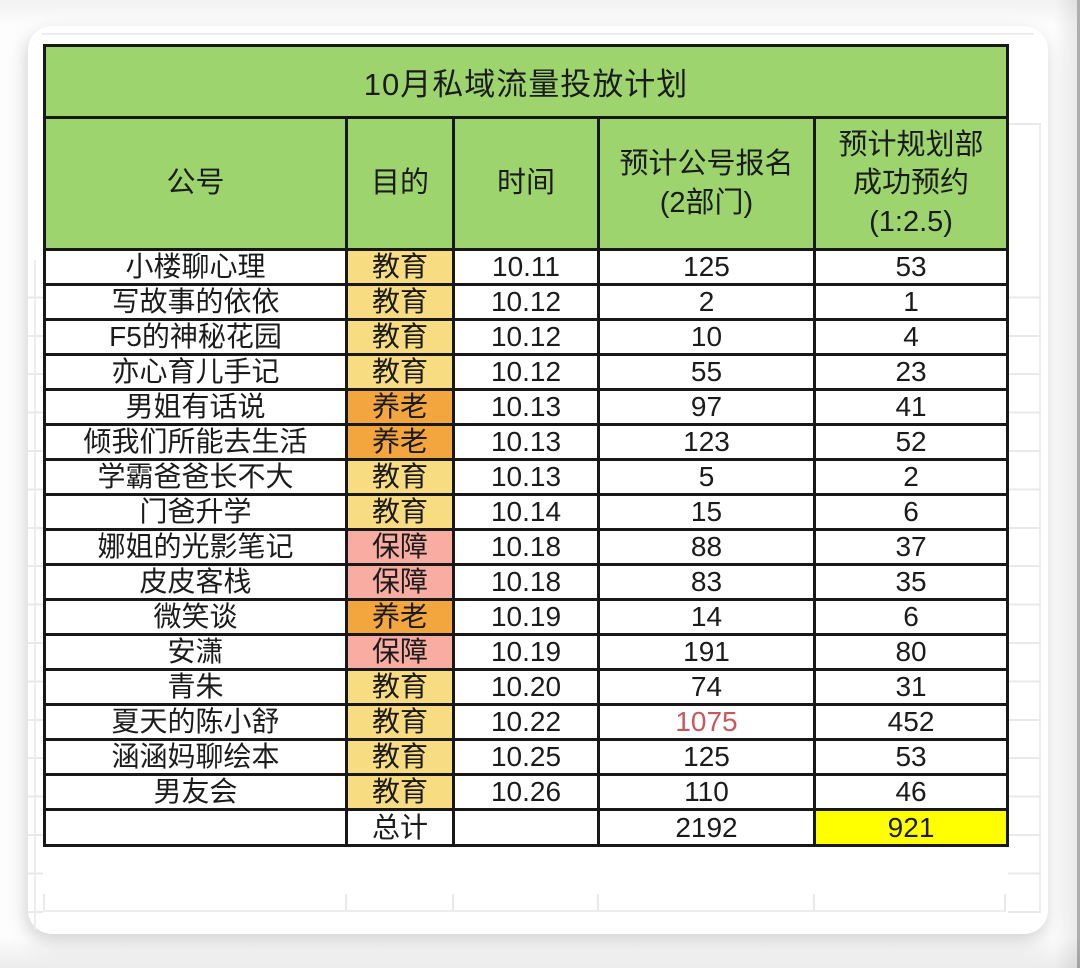  I want to click on table-row: 男姐有话说 养老 10.13 97 41, so click(526, 407).